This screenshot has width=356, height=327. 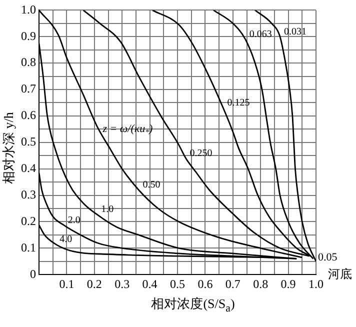 I want to click on x-tick-label: 0.2, so click(x=94, y=283).